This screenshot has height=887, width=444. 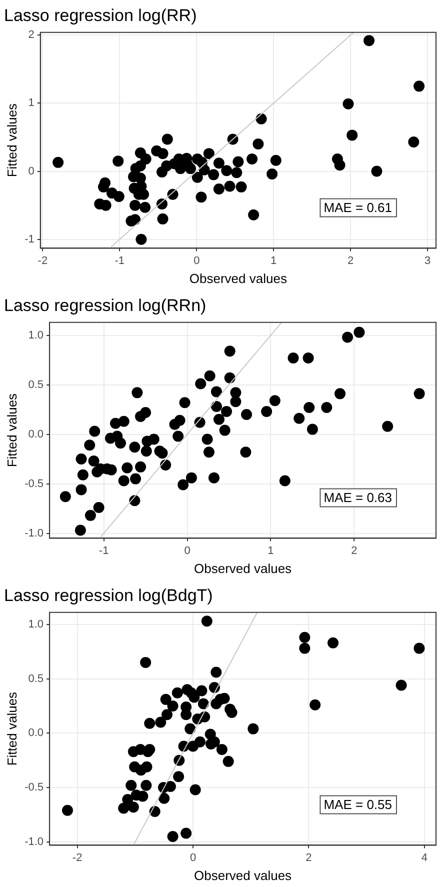 What do you see at coordinates (108, 595) in the screenshot?
I see `chart-title: Lasso regression log(BdgT)` at bounding box center [108, 595].